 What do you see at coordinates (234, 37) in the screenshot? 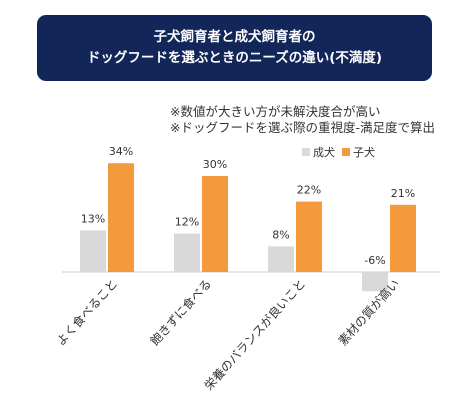
I see `chart-title-line-1: 子犬飼育者と成犬飼育者の` at bounding box center [234, 37].